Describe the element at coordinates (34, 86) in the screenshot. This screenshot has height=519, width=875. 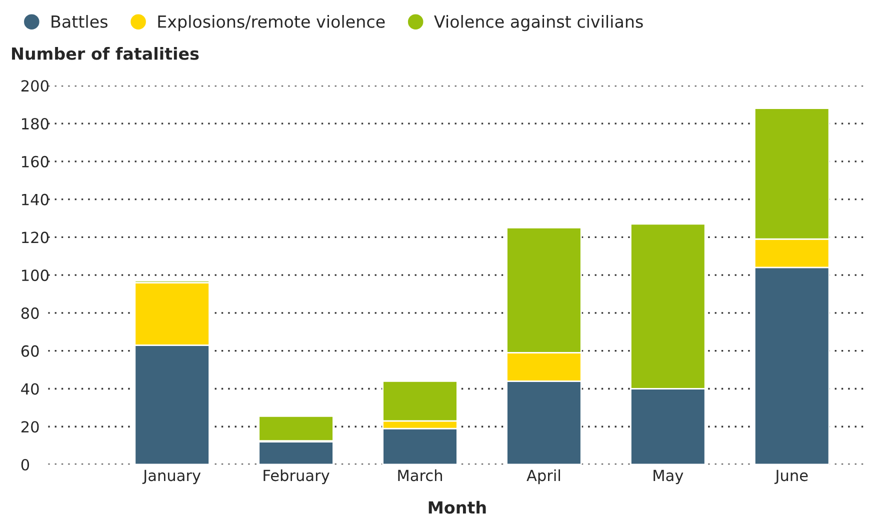
I see `y-tick-label: 200` at that location.